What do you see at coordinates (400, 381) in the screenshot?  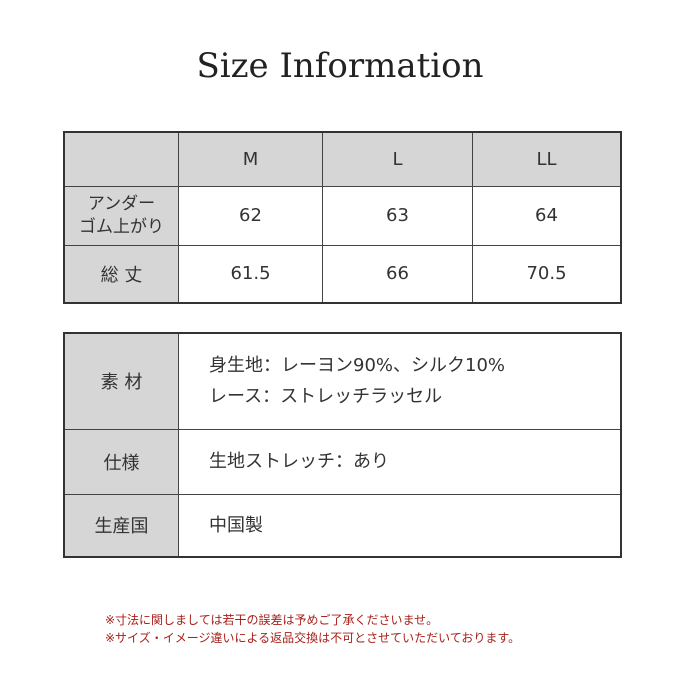 I see `cell: 身生地：レーヨン90%、シルク10% レース：ストレッチラッセル` at bounding box center [400, 381].